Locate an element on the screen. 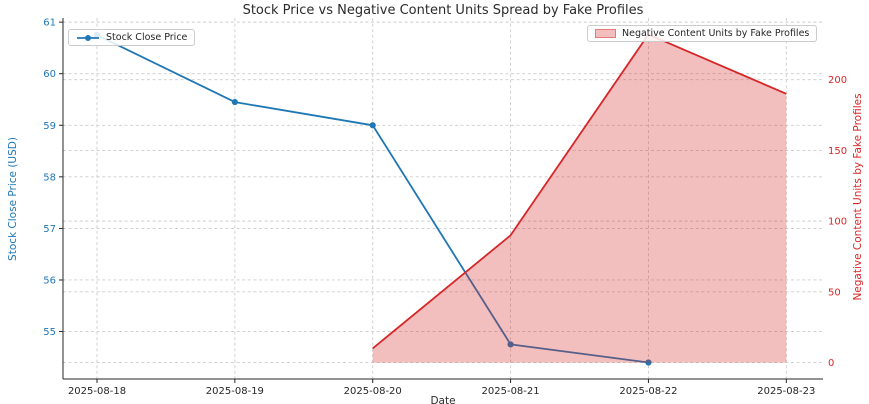 This screenshot has height=404, width=869. x-axis-label: Date is located at coordinates (443, 399).